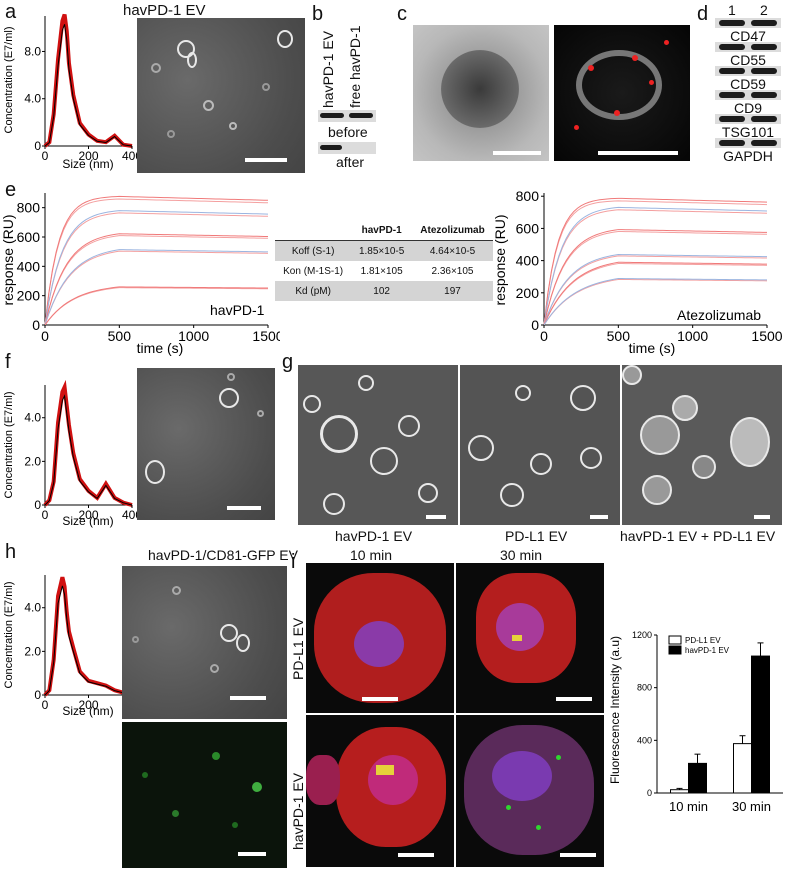 This screenshot has height=871, width=787. What do you see at coordinates (374, 536) in the screenshot?
I see `panel-g-caption-1: havPD-1 EV` at bounding box center [374, 536].